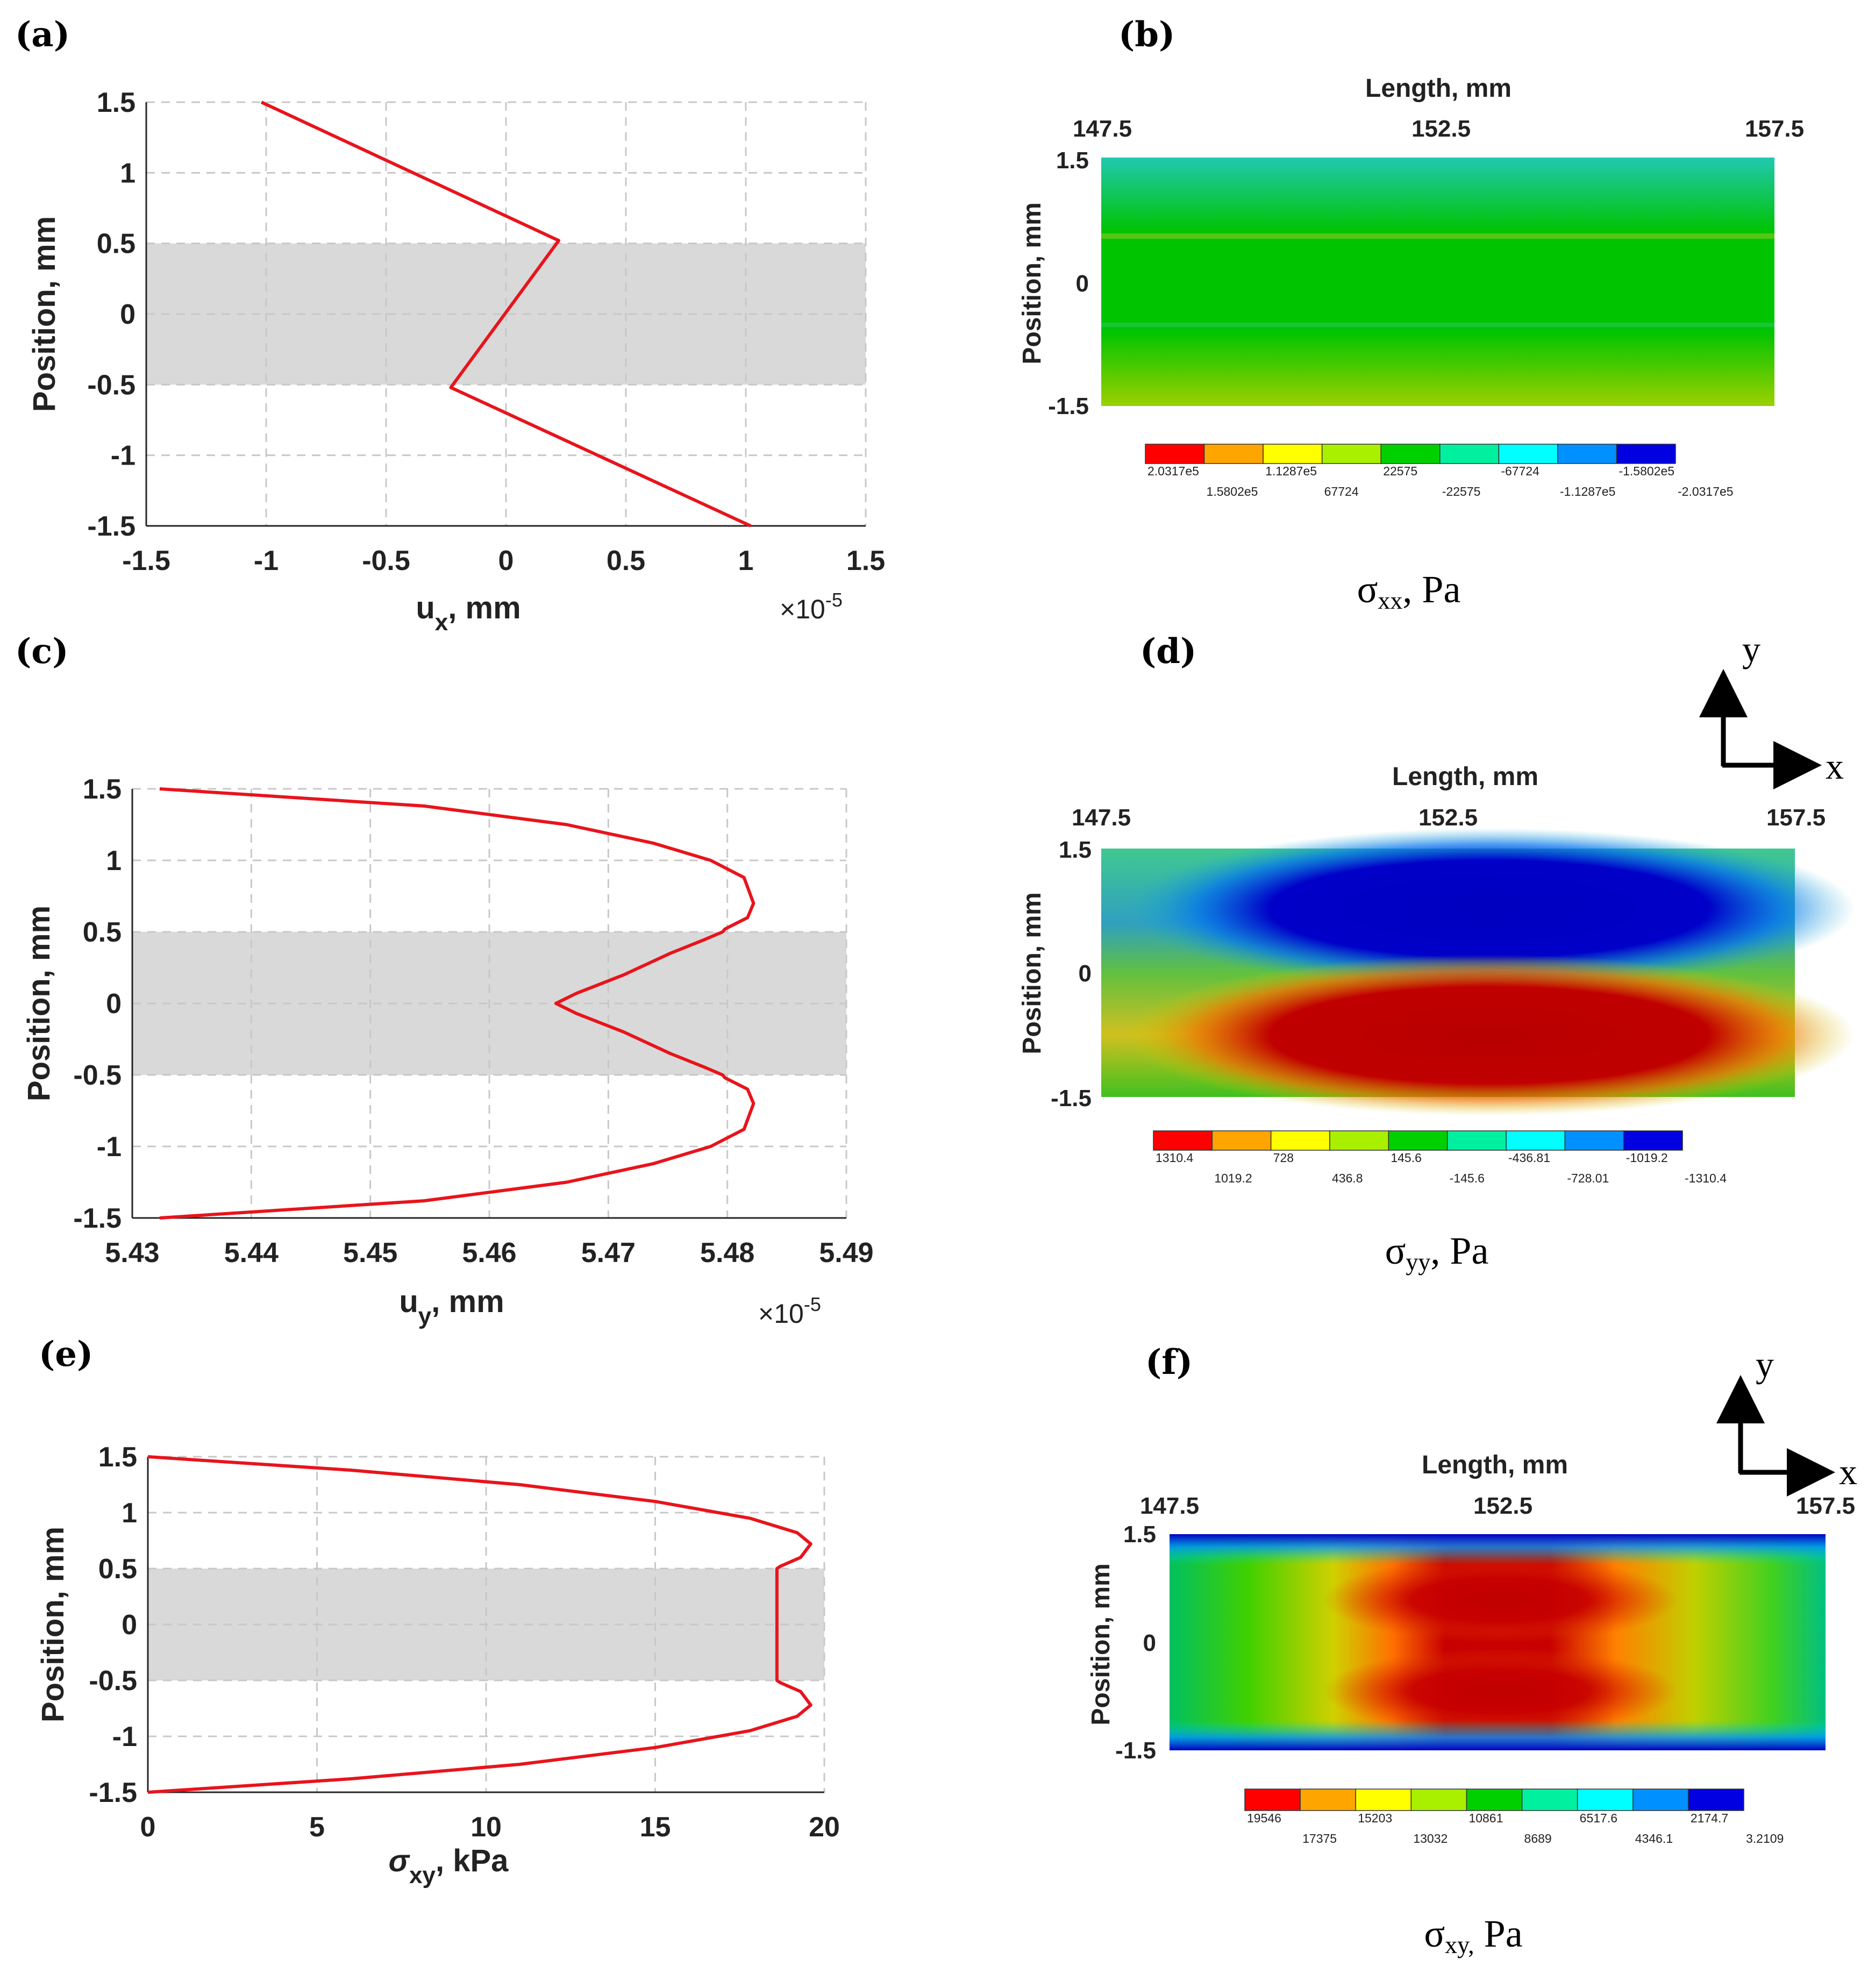  I want to click on heatmap-f-xtick-mid: 152.5, so click(1502, 1506).